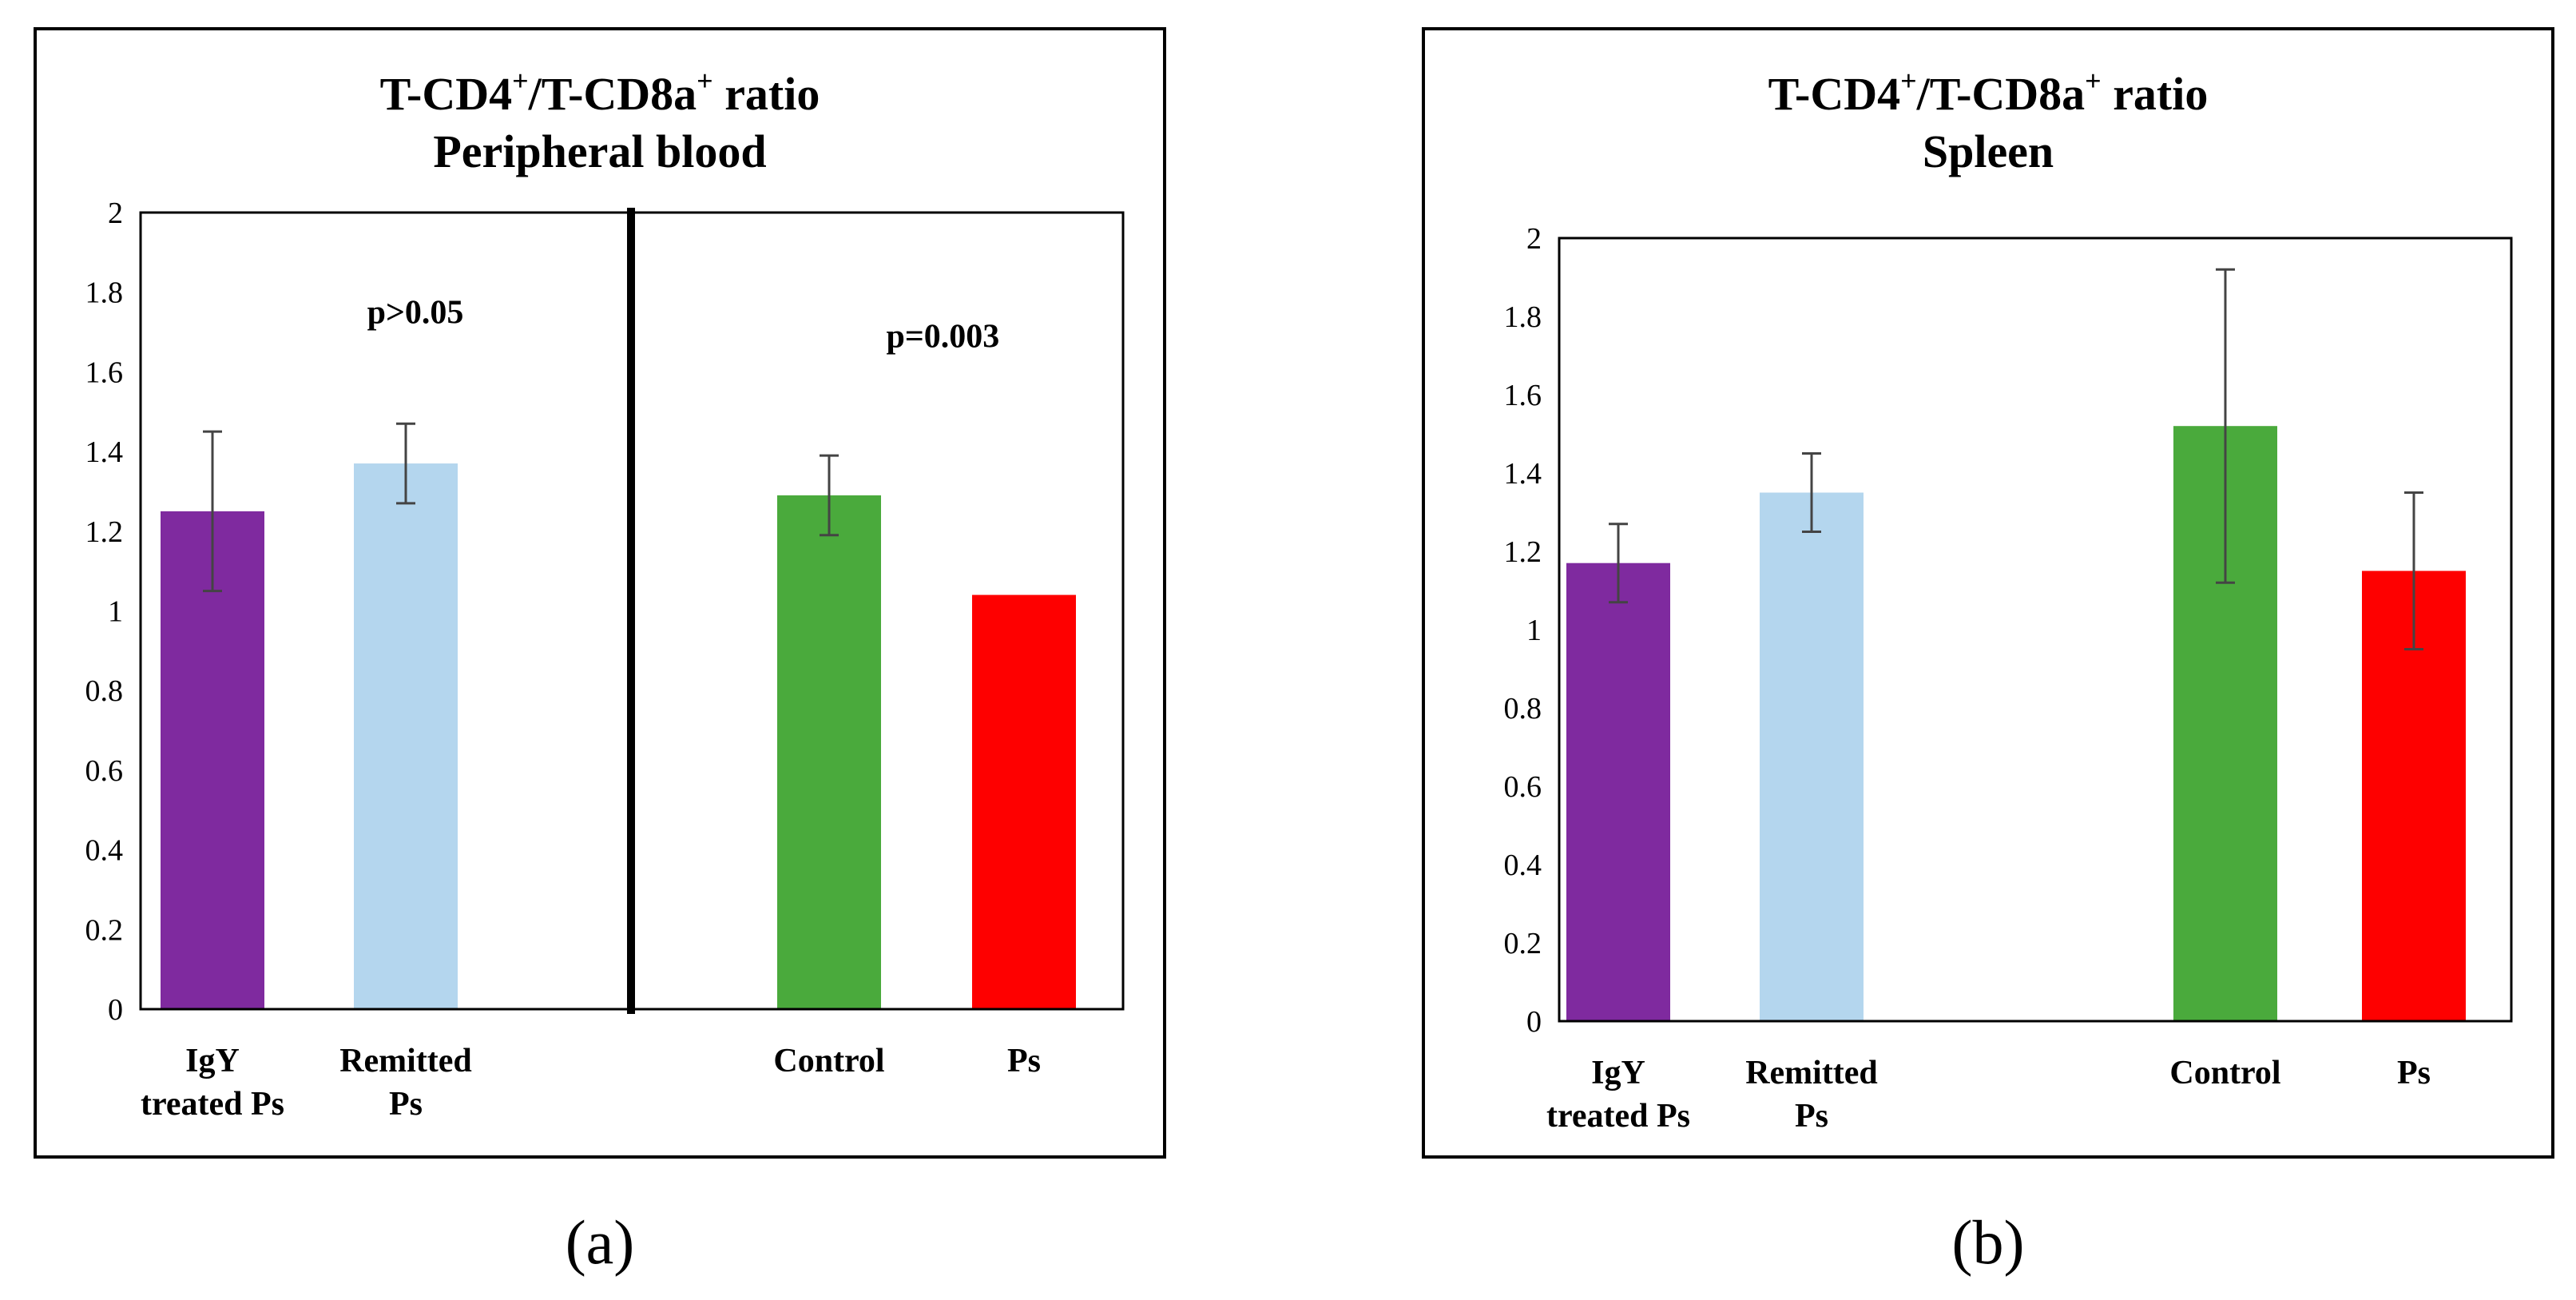 The width and height of the screenshot is (2576, 1300). What do you see at coordinates (415, 313) in the screenshot?
I see `p-value-annotation: p>0.05` at bounding box center [415, 313].